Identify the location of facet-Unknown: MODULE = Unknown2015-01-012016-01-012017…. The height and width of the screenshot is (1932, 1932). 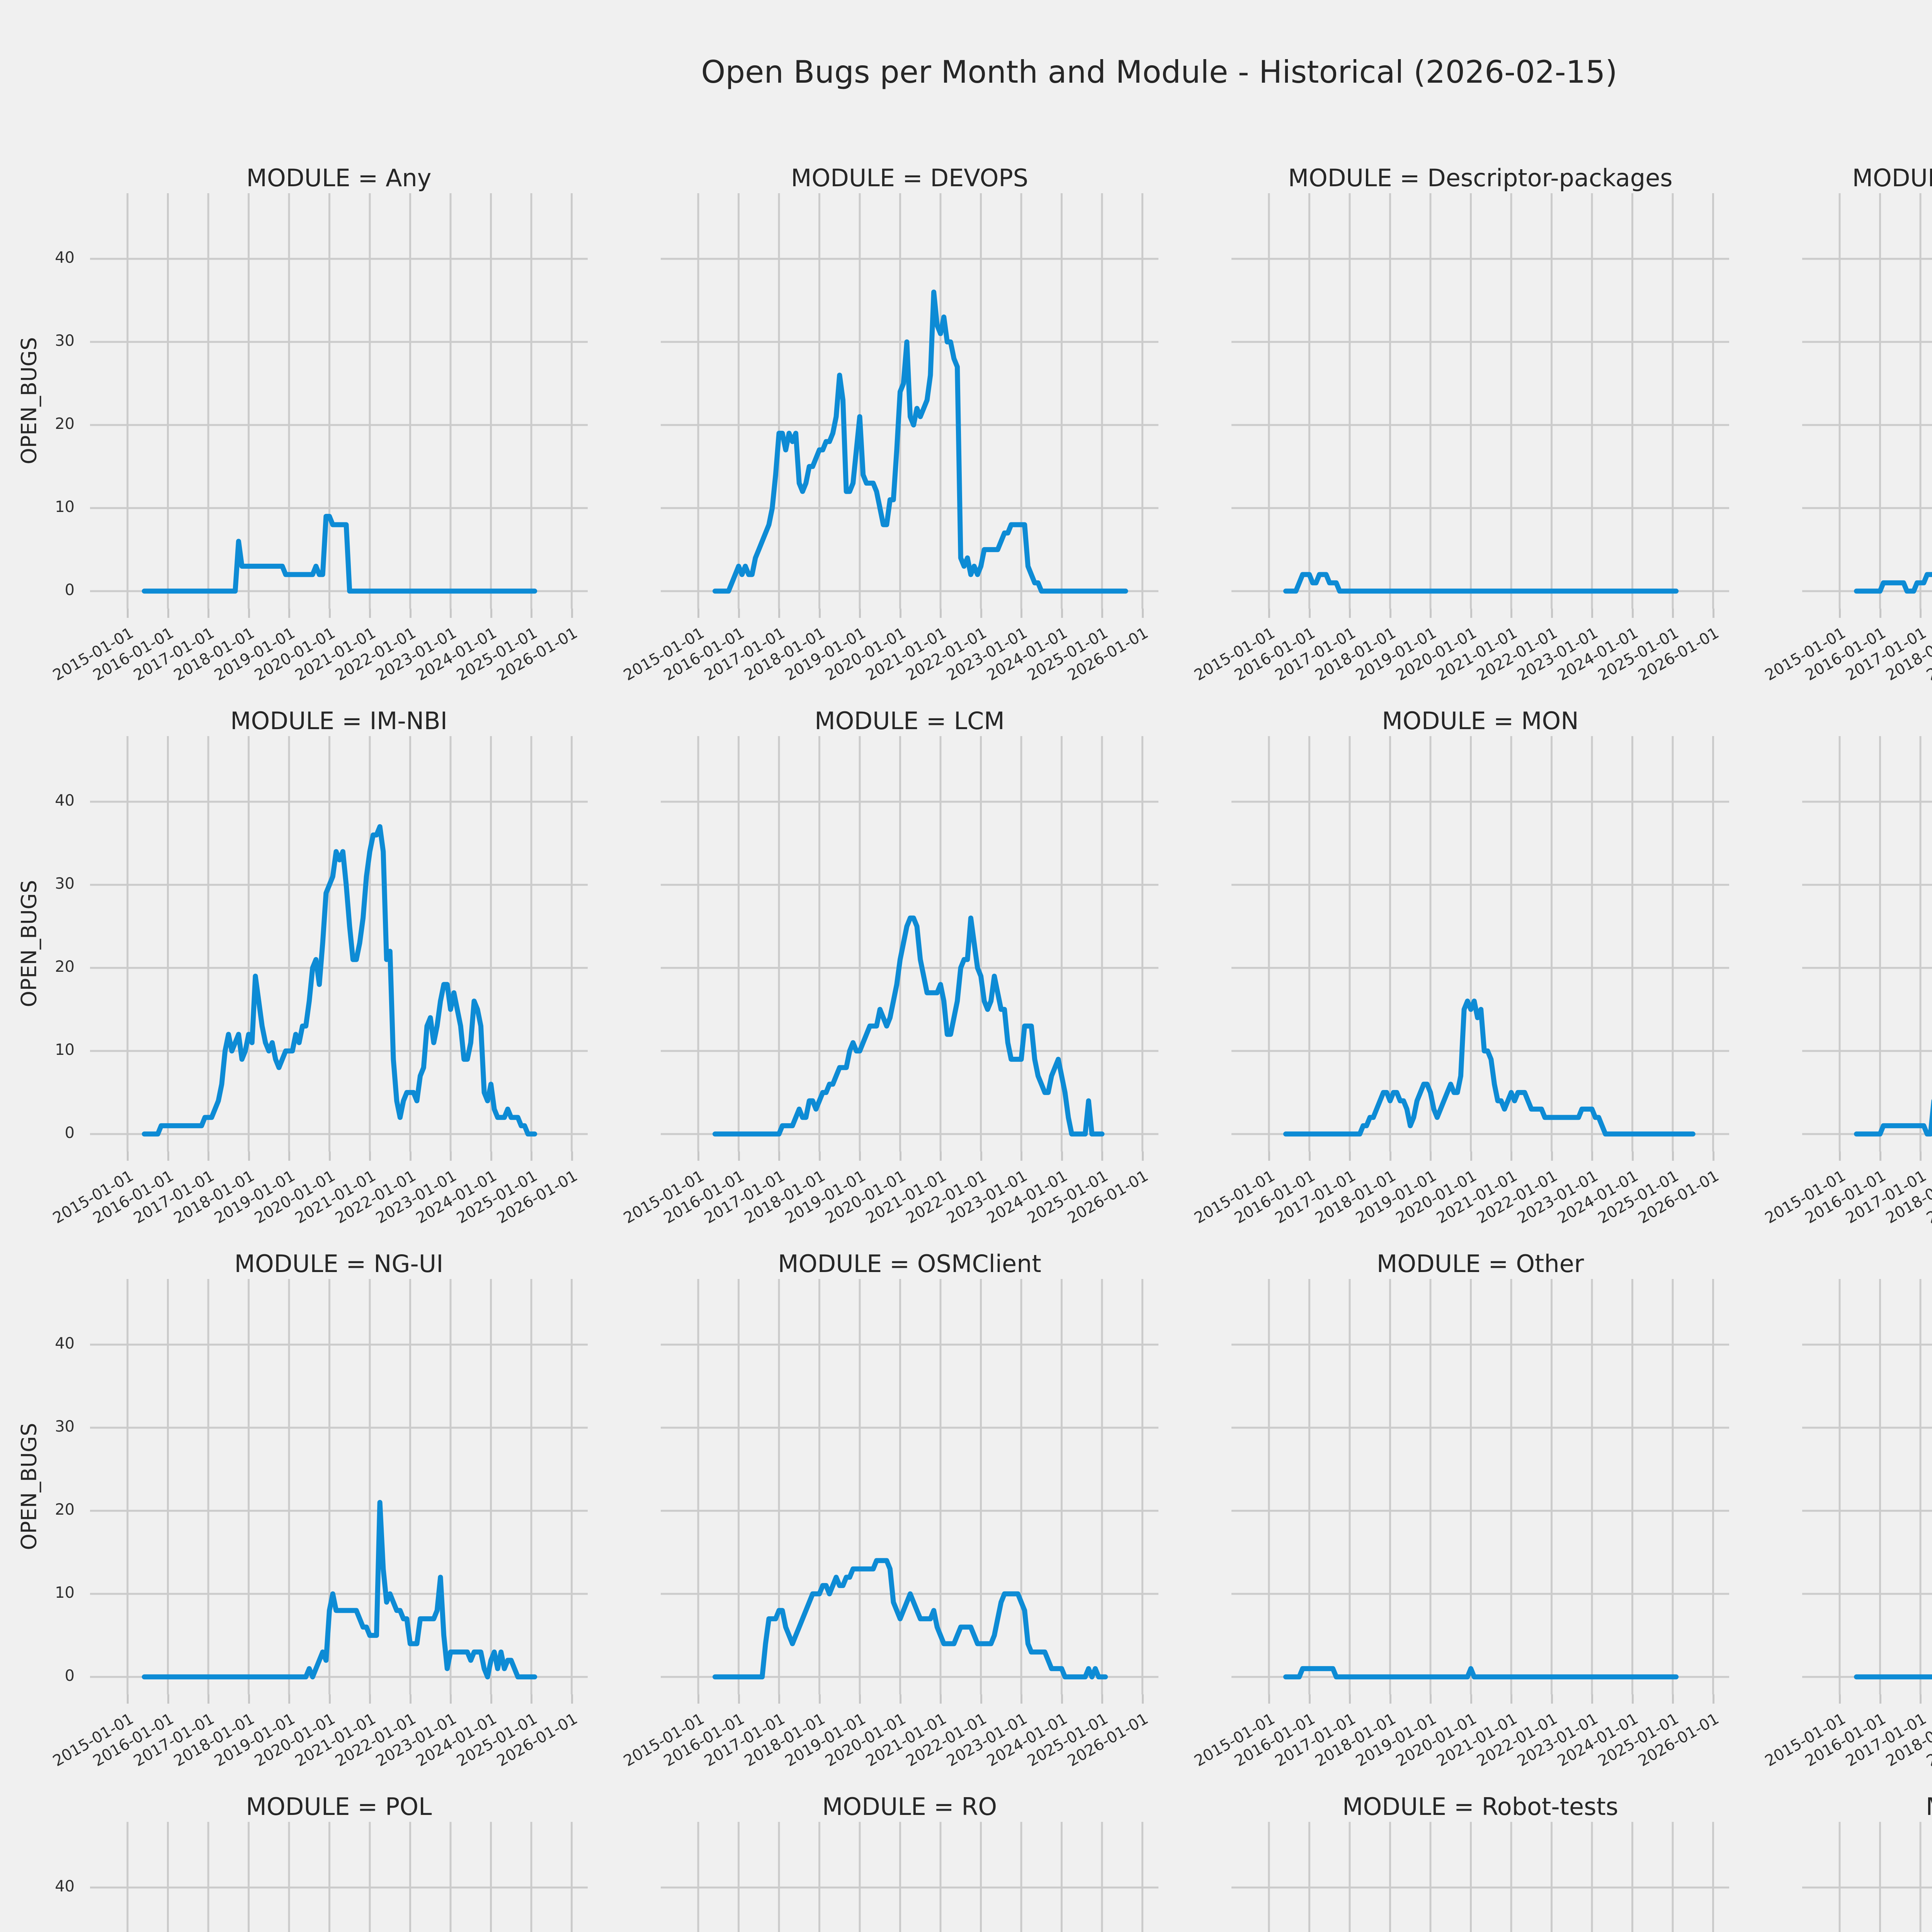
(1867, 1864).